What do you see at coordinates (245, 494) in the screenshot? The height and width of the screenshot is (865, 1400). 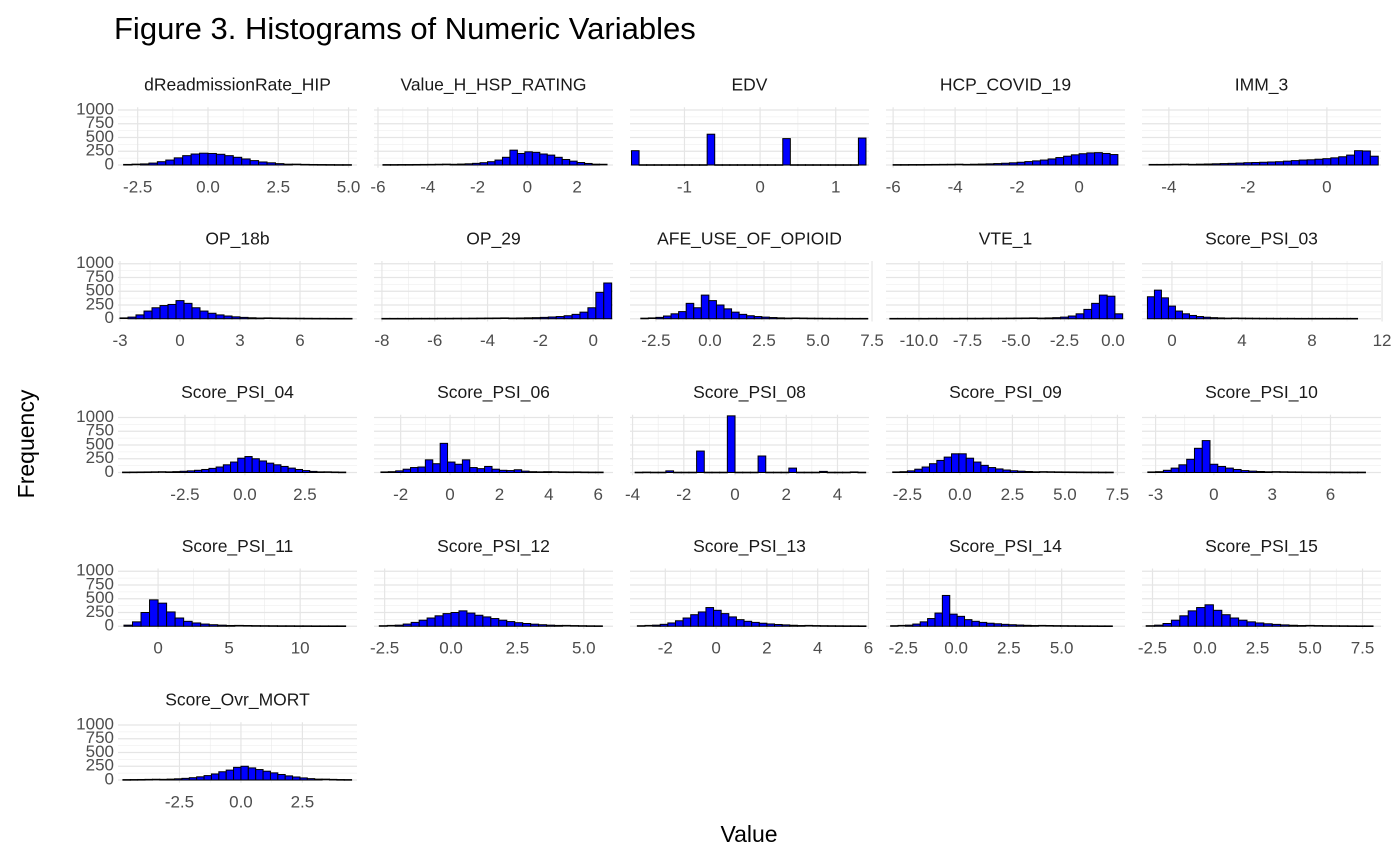 I see `x-tick-label: 0.0` at bounding box center [245, 494].